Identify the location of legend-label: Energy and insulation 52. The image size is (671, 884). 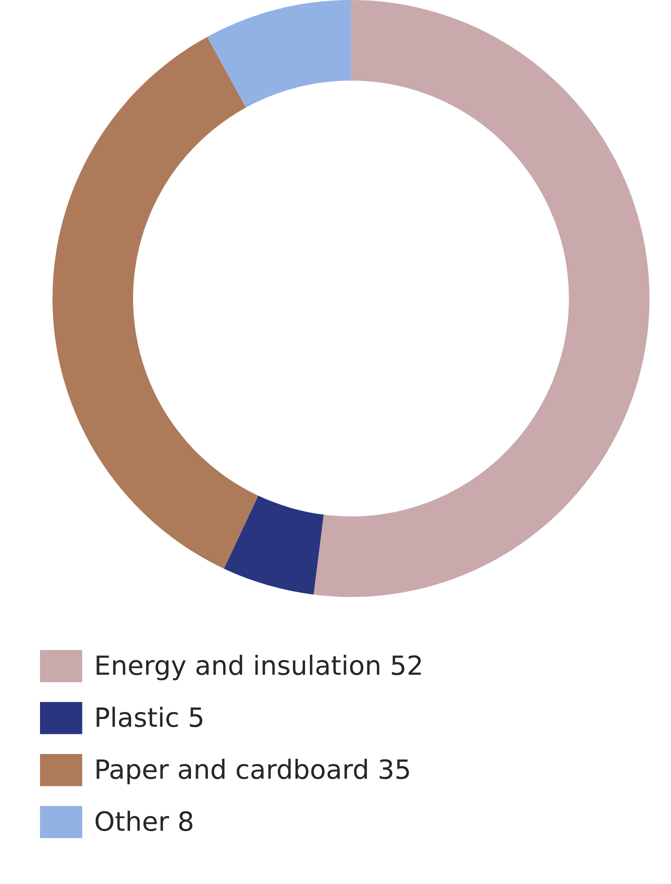
(258, 667).